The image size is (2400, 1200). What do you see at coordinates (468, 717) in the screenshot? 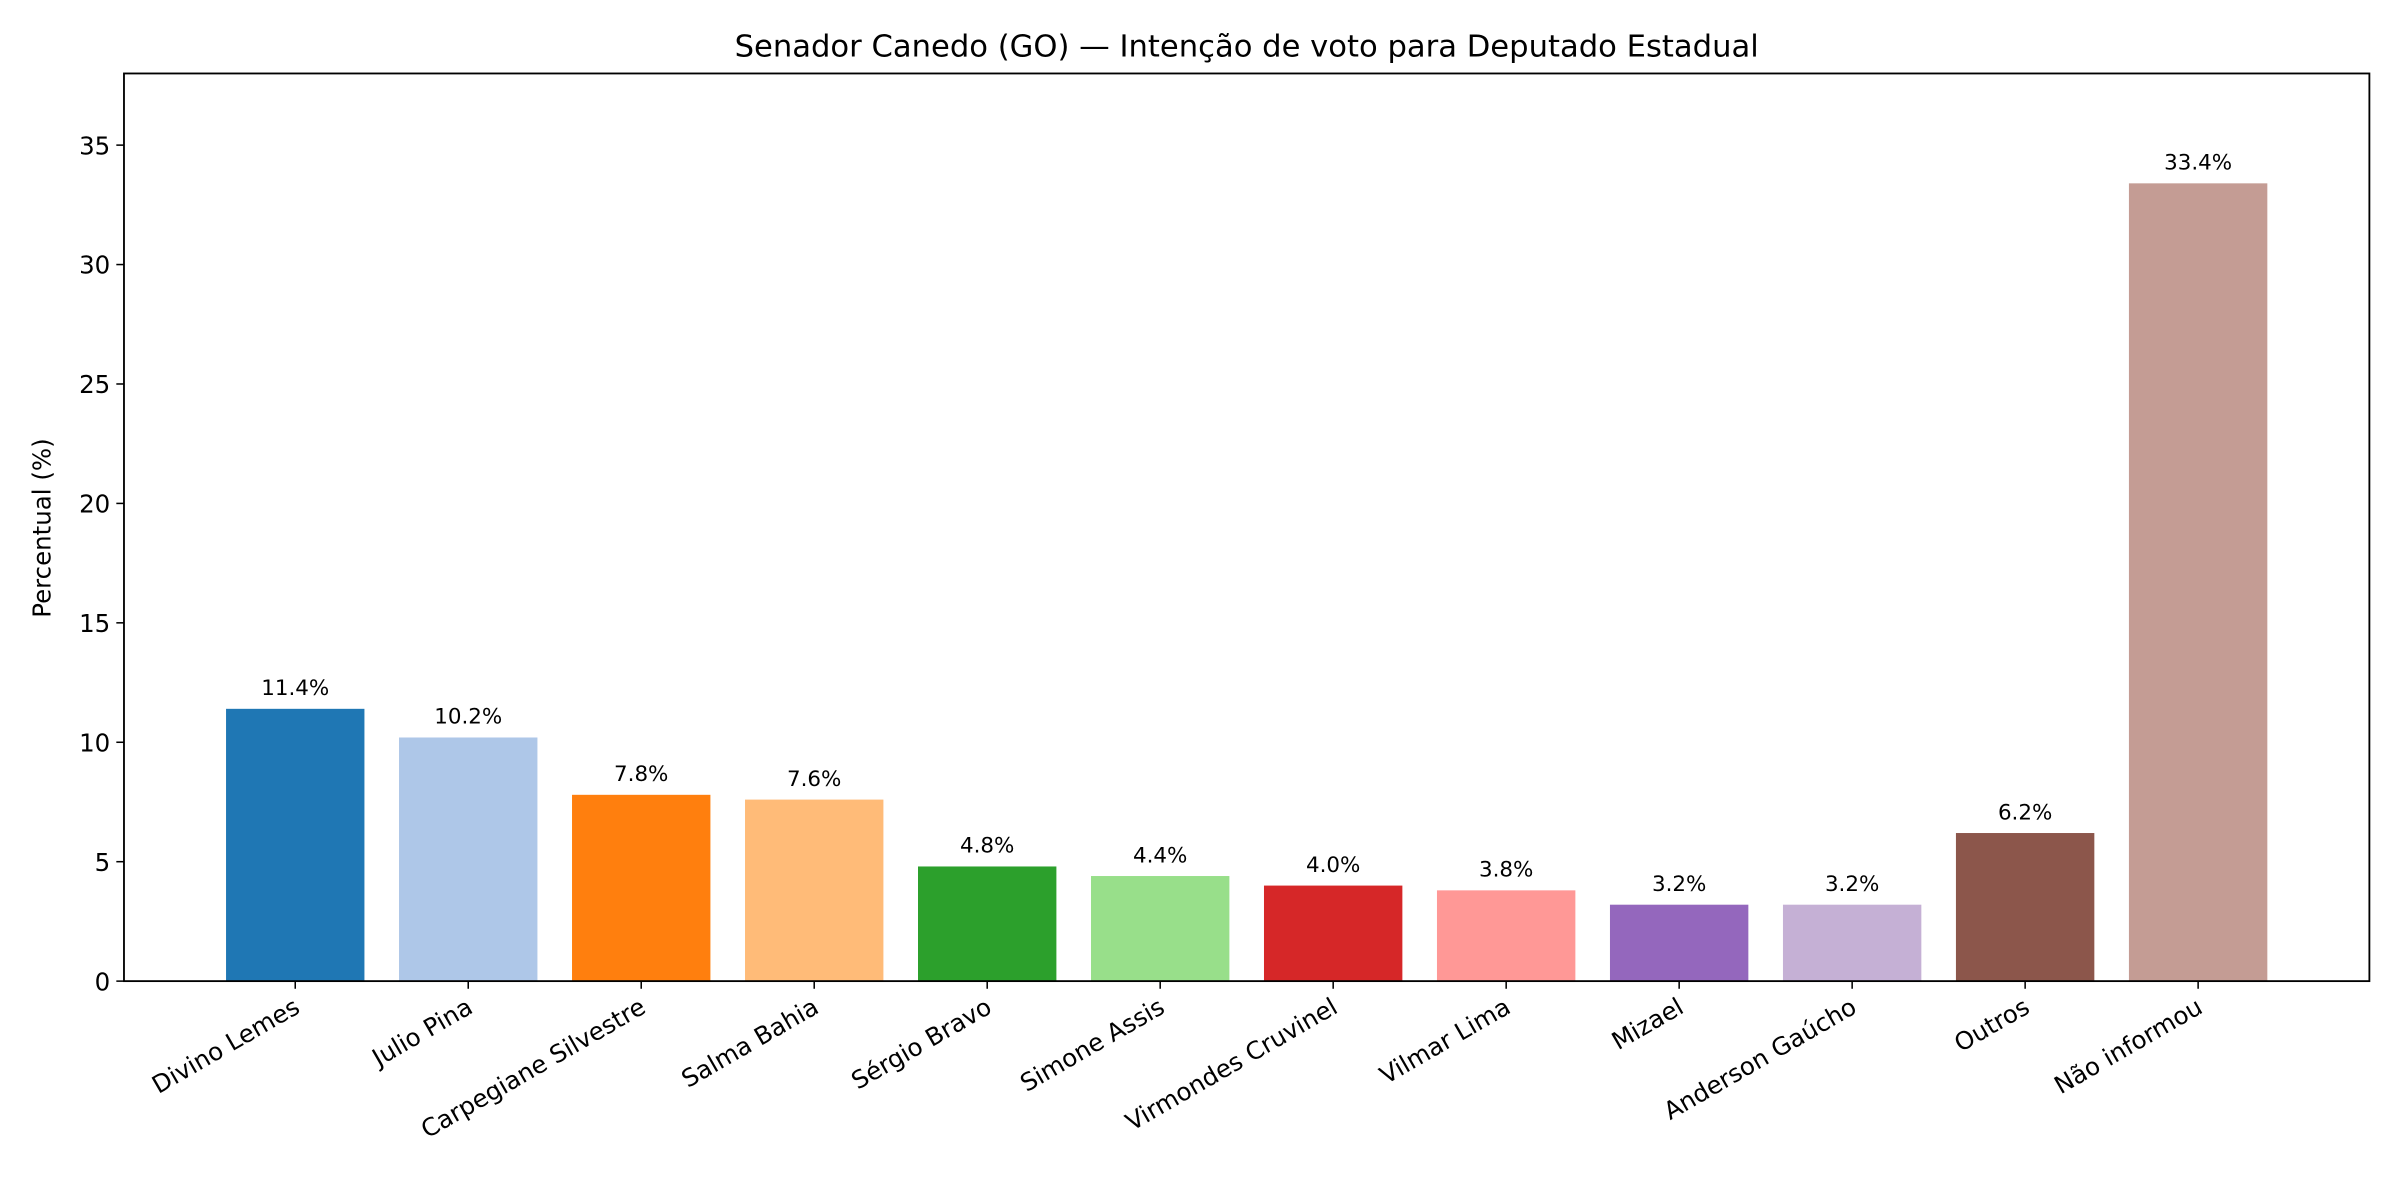
I see `data-label: 10.2%` at bounding box center [468, 717].